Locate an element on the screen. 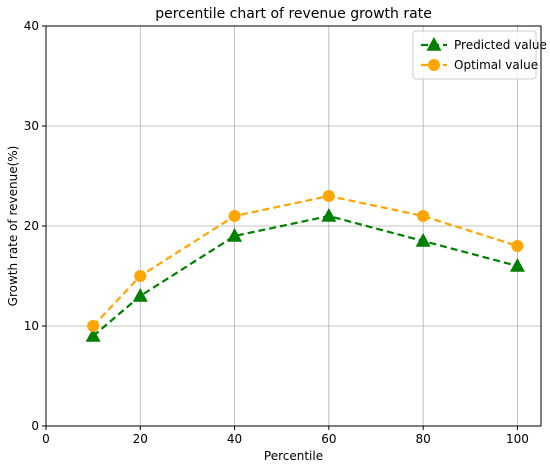 The width and height of the screenshot is (550, 467). x-axis-label: Percentile is located at coordinates (293, 456).